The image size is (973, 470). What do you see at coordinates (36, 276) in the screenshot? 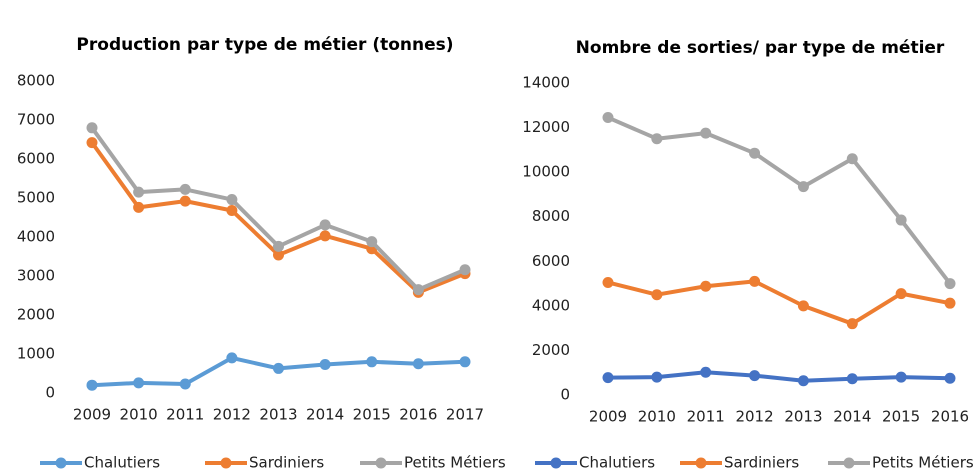
I see `y-tick-label: 3000` at bounding box center [36, 276].